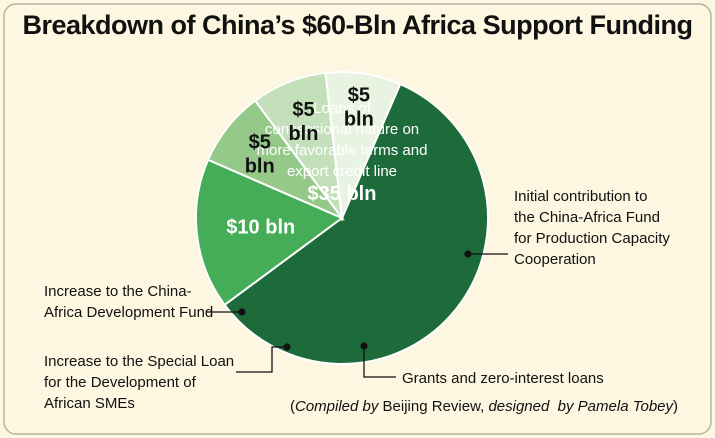 The height and width of the screenshot is (438, 715). I want to click on caption-grants: Grants and zero-interest loans, so click(503, 378).